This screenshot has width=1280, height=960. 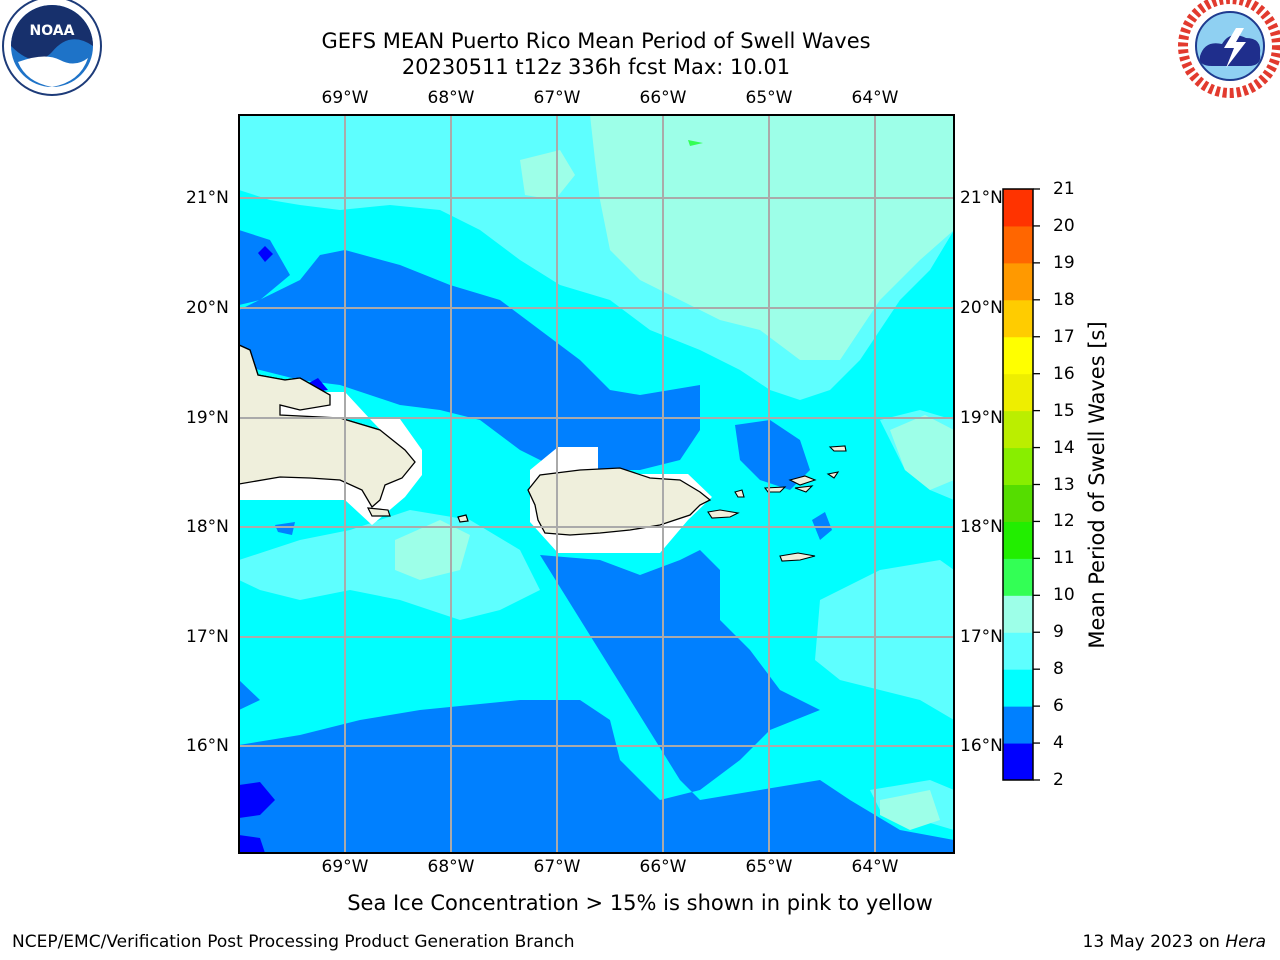 I want to click on colorbar-tick-label: 9, so click(x=1058, y=632).